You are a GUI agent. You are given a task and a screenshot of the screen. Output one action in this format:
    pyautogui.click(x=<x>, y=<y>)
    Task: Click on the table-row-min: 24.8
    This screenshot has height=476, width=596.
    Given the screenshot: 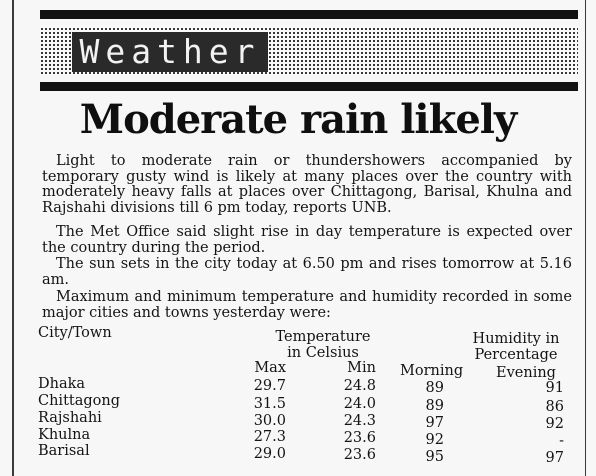 What is the action you would take?
    pyautogui.click(x=359, y=386)
    